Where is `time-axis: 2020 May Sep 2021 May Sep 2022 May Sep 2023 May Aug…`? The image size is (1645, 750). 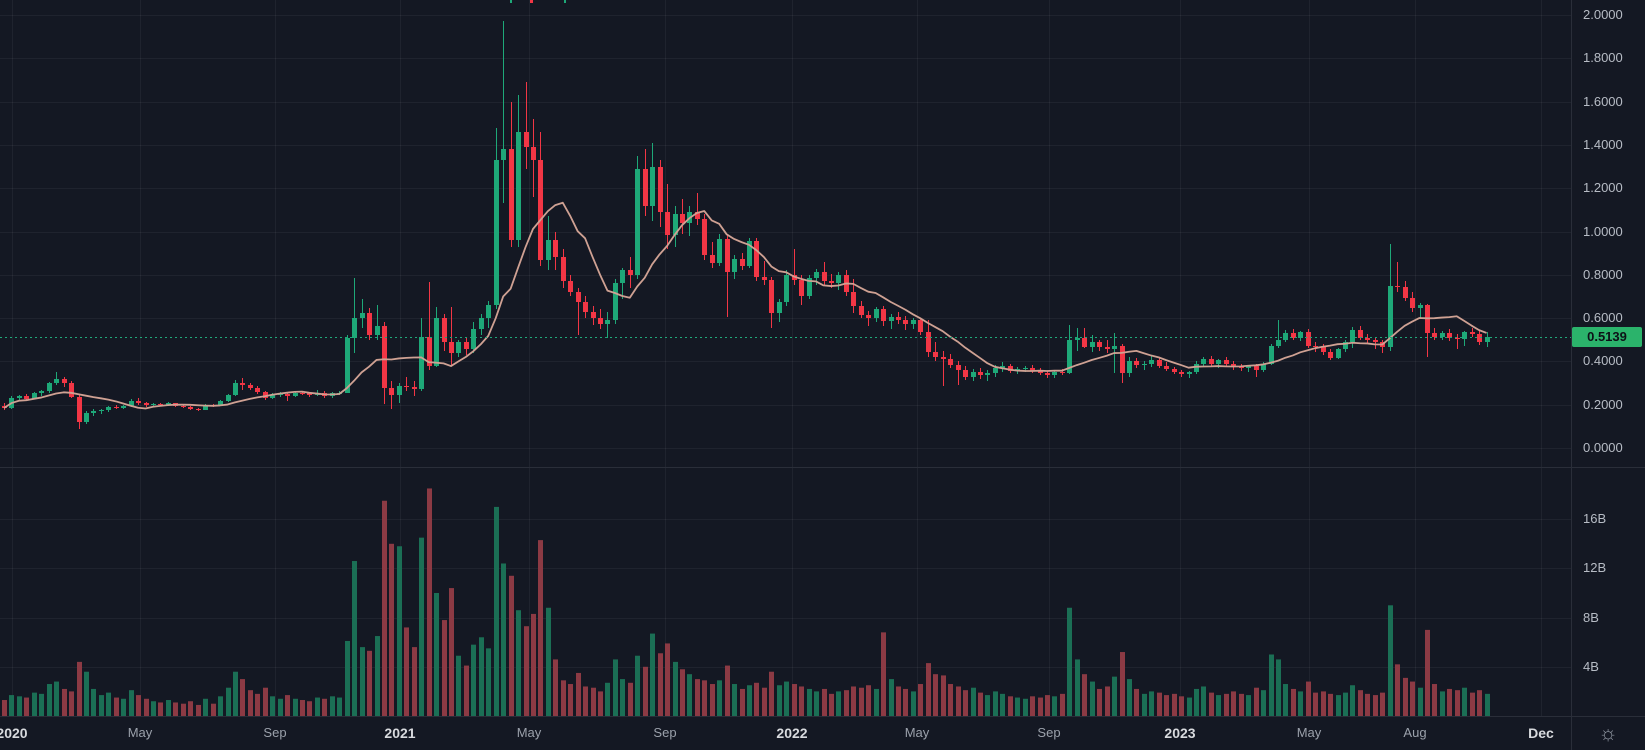
time-axis: 2020 May Sep 2021 May Sep 2022 May Sep 2023 May Aug… is located at coordinates (822, 733).